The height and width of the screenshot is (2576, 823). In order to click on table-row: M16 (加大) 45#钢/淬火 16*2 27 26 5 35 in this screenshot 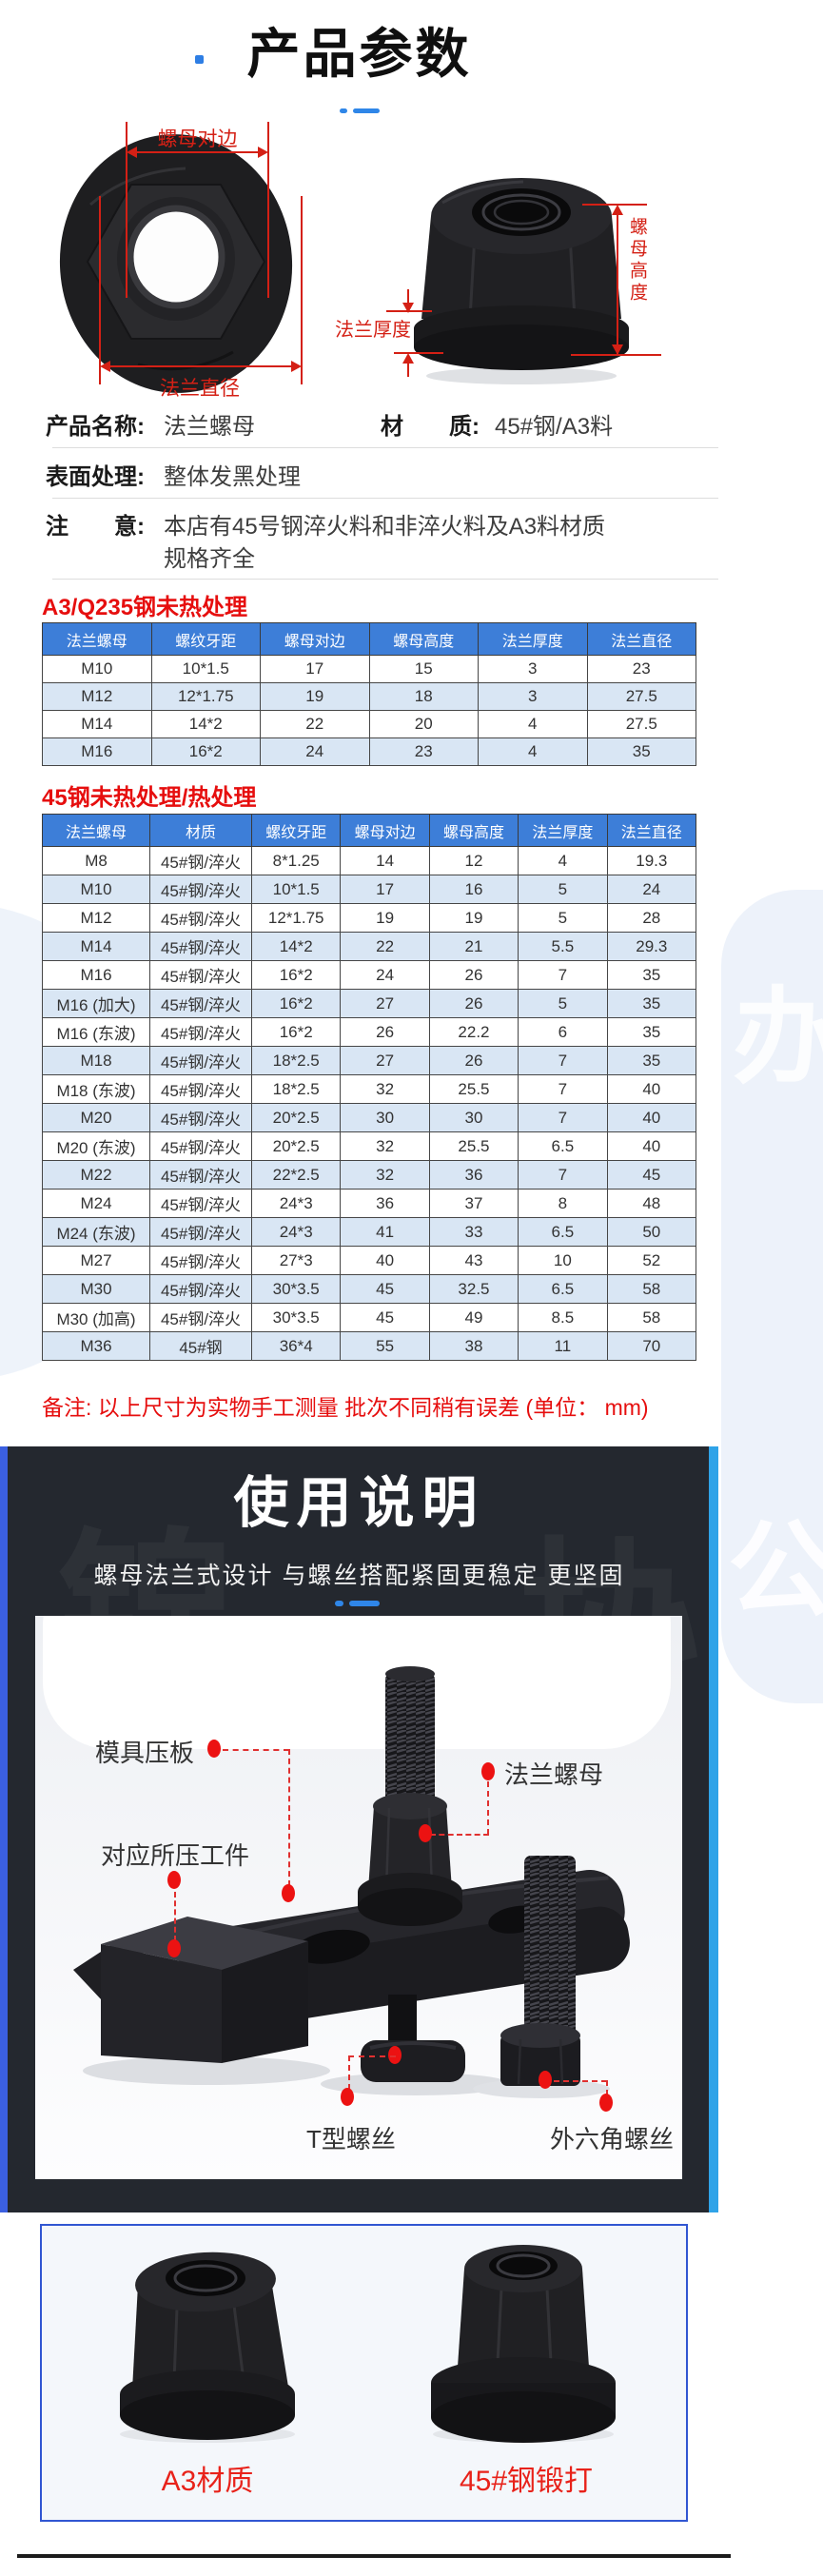, I will do `click(369, 1003)`.